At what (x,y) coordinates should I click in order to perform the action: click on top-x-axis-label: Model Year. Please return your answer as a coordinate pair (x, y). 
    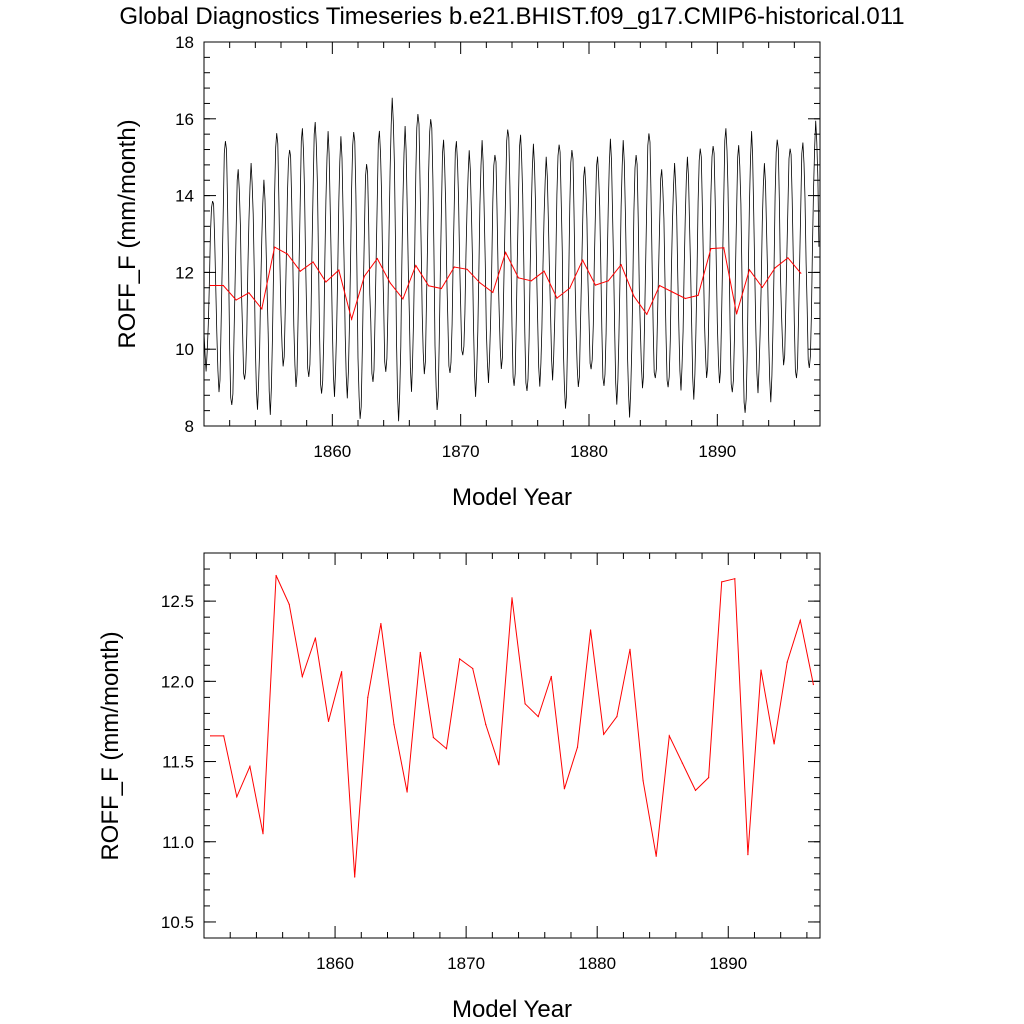
    Looking at the image, I should click on (512, 497).